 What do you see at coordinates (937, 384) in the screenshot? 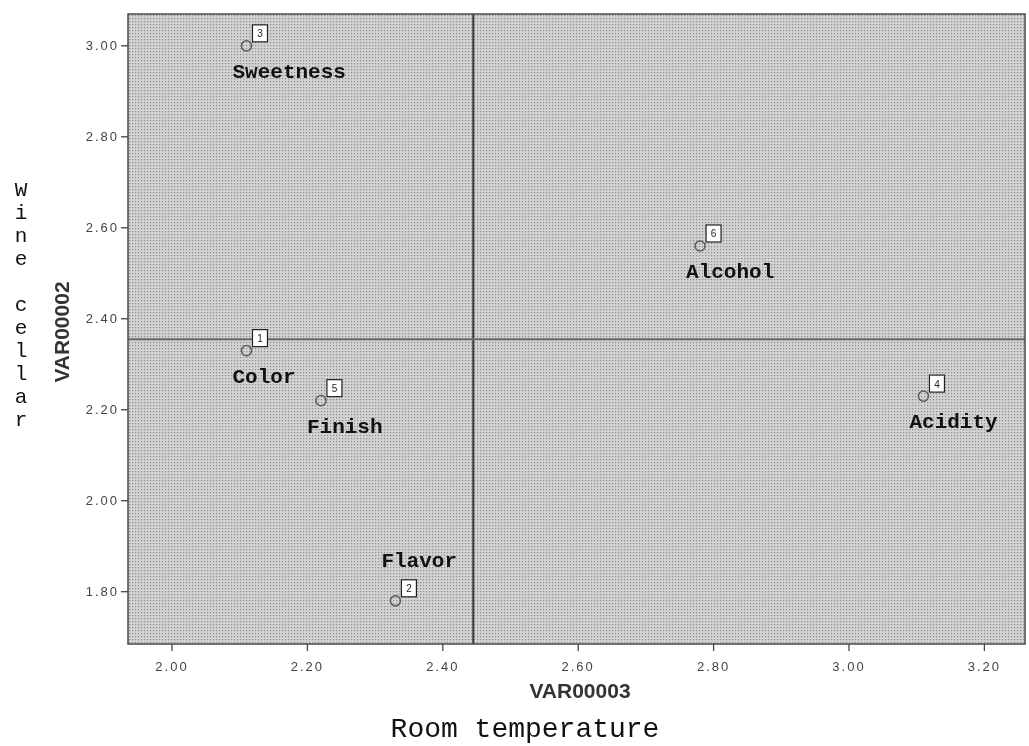
I see `annotation: 4` at bounding box center [937, 384].